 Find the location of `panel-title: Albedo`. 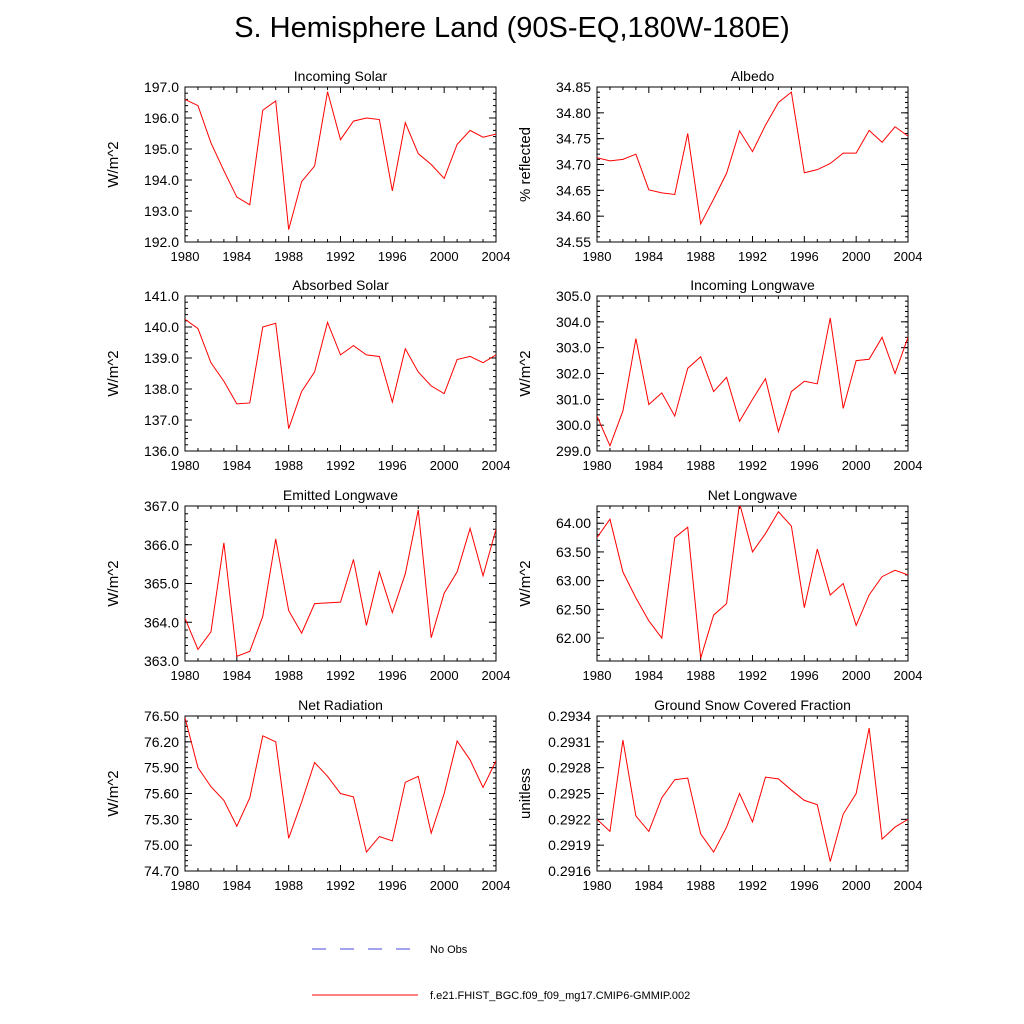

panel-title: Albedo is located at coordinates (753, 76).